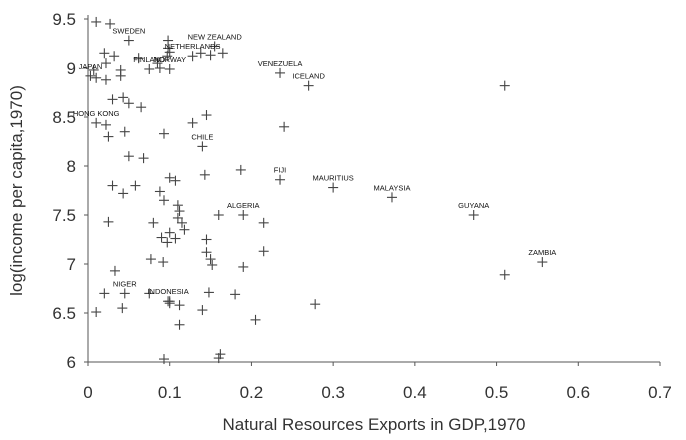 This screenshot has width=686, height=440. Describe the element at coordinates (167, 291) in the screenshot. I see `point-label: INDONESIA` at that location.